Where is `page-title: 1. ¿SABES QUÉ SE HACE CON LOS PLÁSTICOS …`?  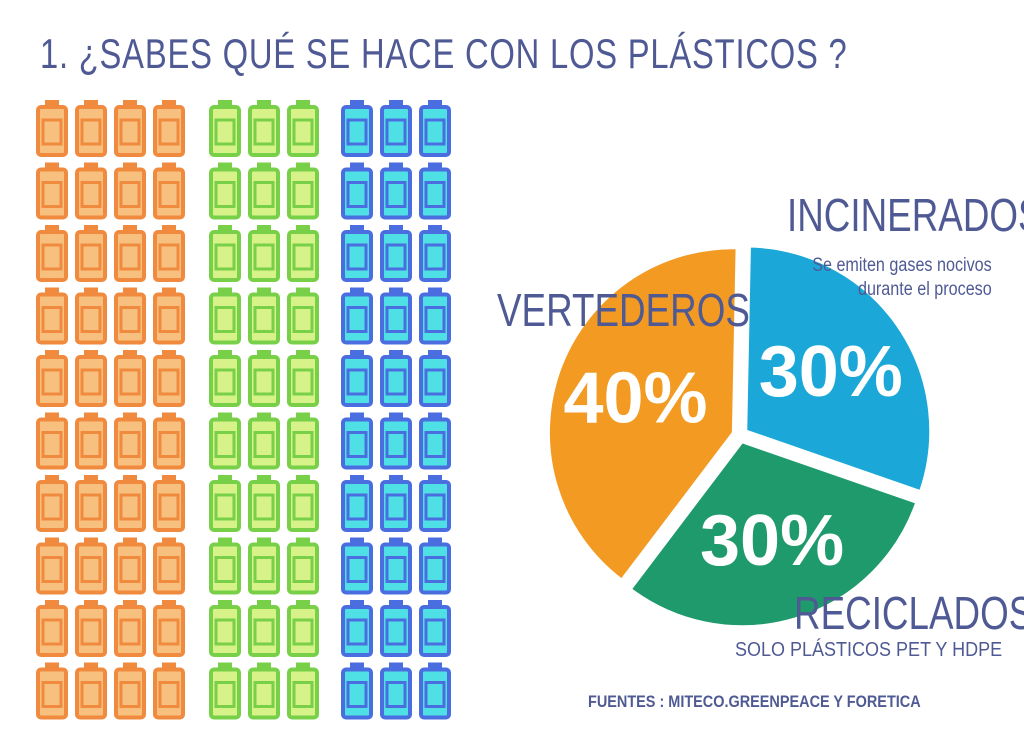
page-title: 1. ¿SABES QUÉ SE HACE CON LOS PLÁSTICOS … is located at coordinates (444, 53).